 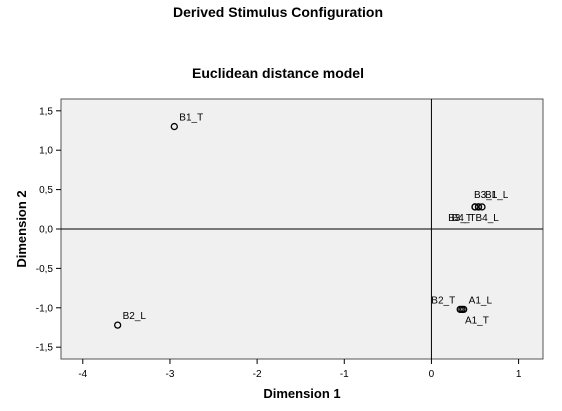 I want to click on x-tick-label: -4, so click(x=82, y=374).